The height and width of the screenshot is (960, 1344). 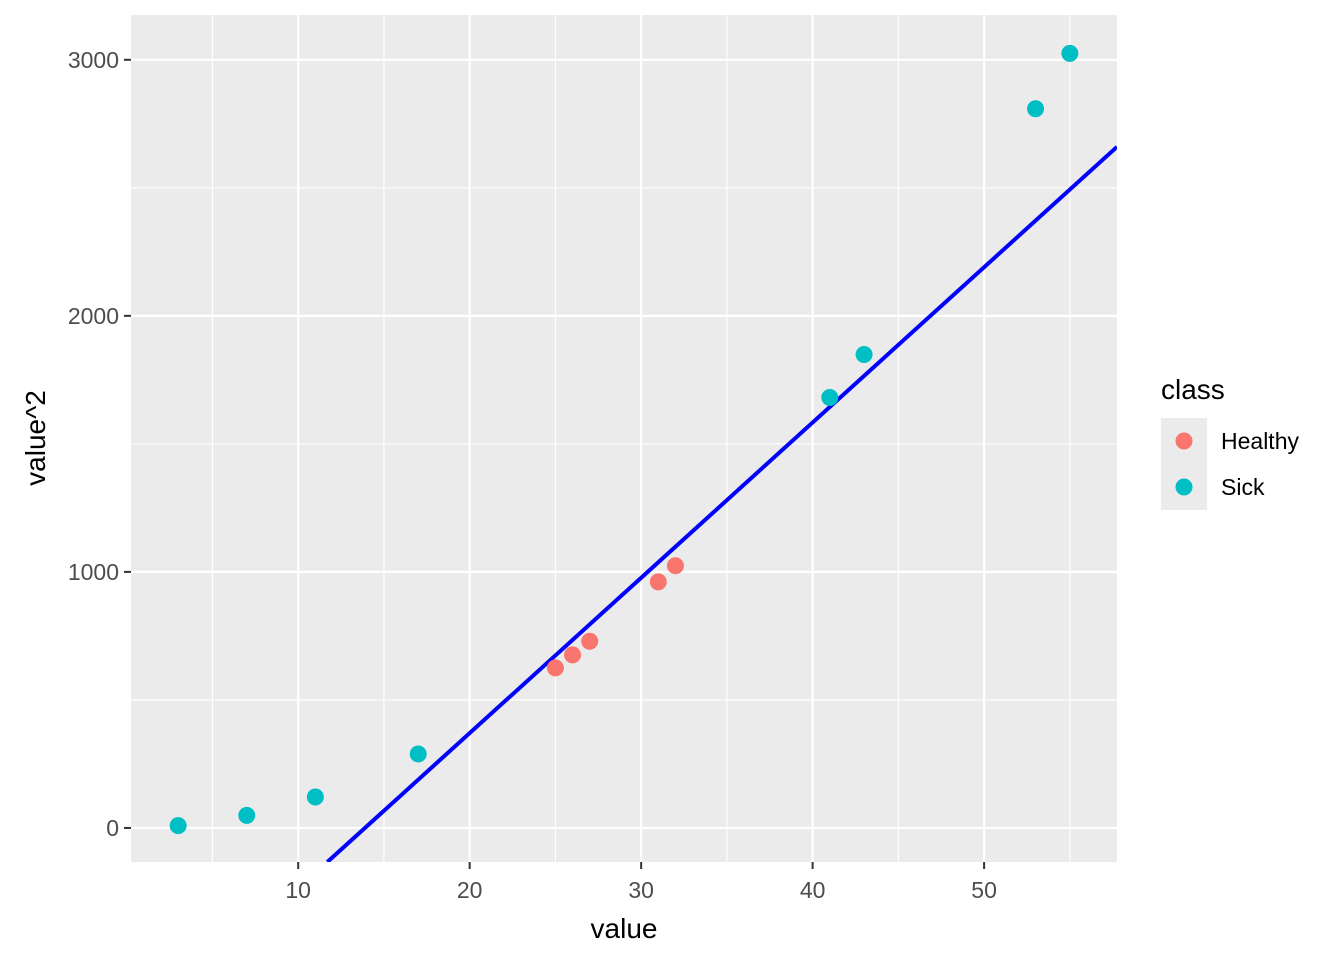 I want to click on x-axis-title: value, so click(x=624, y=928).